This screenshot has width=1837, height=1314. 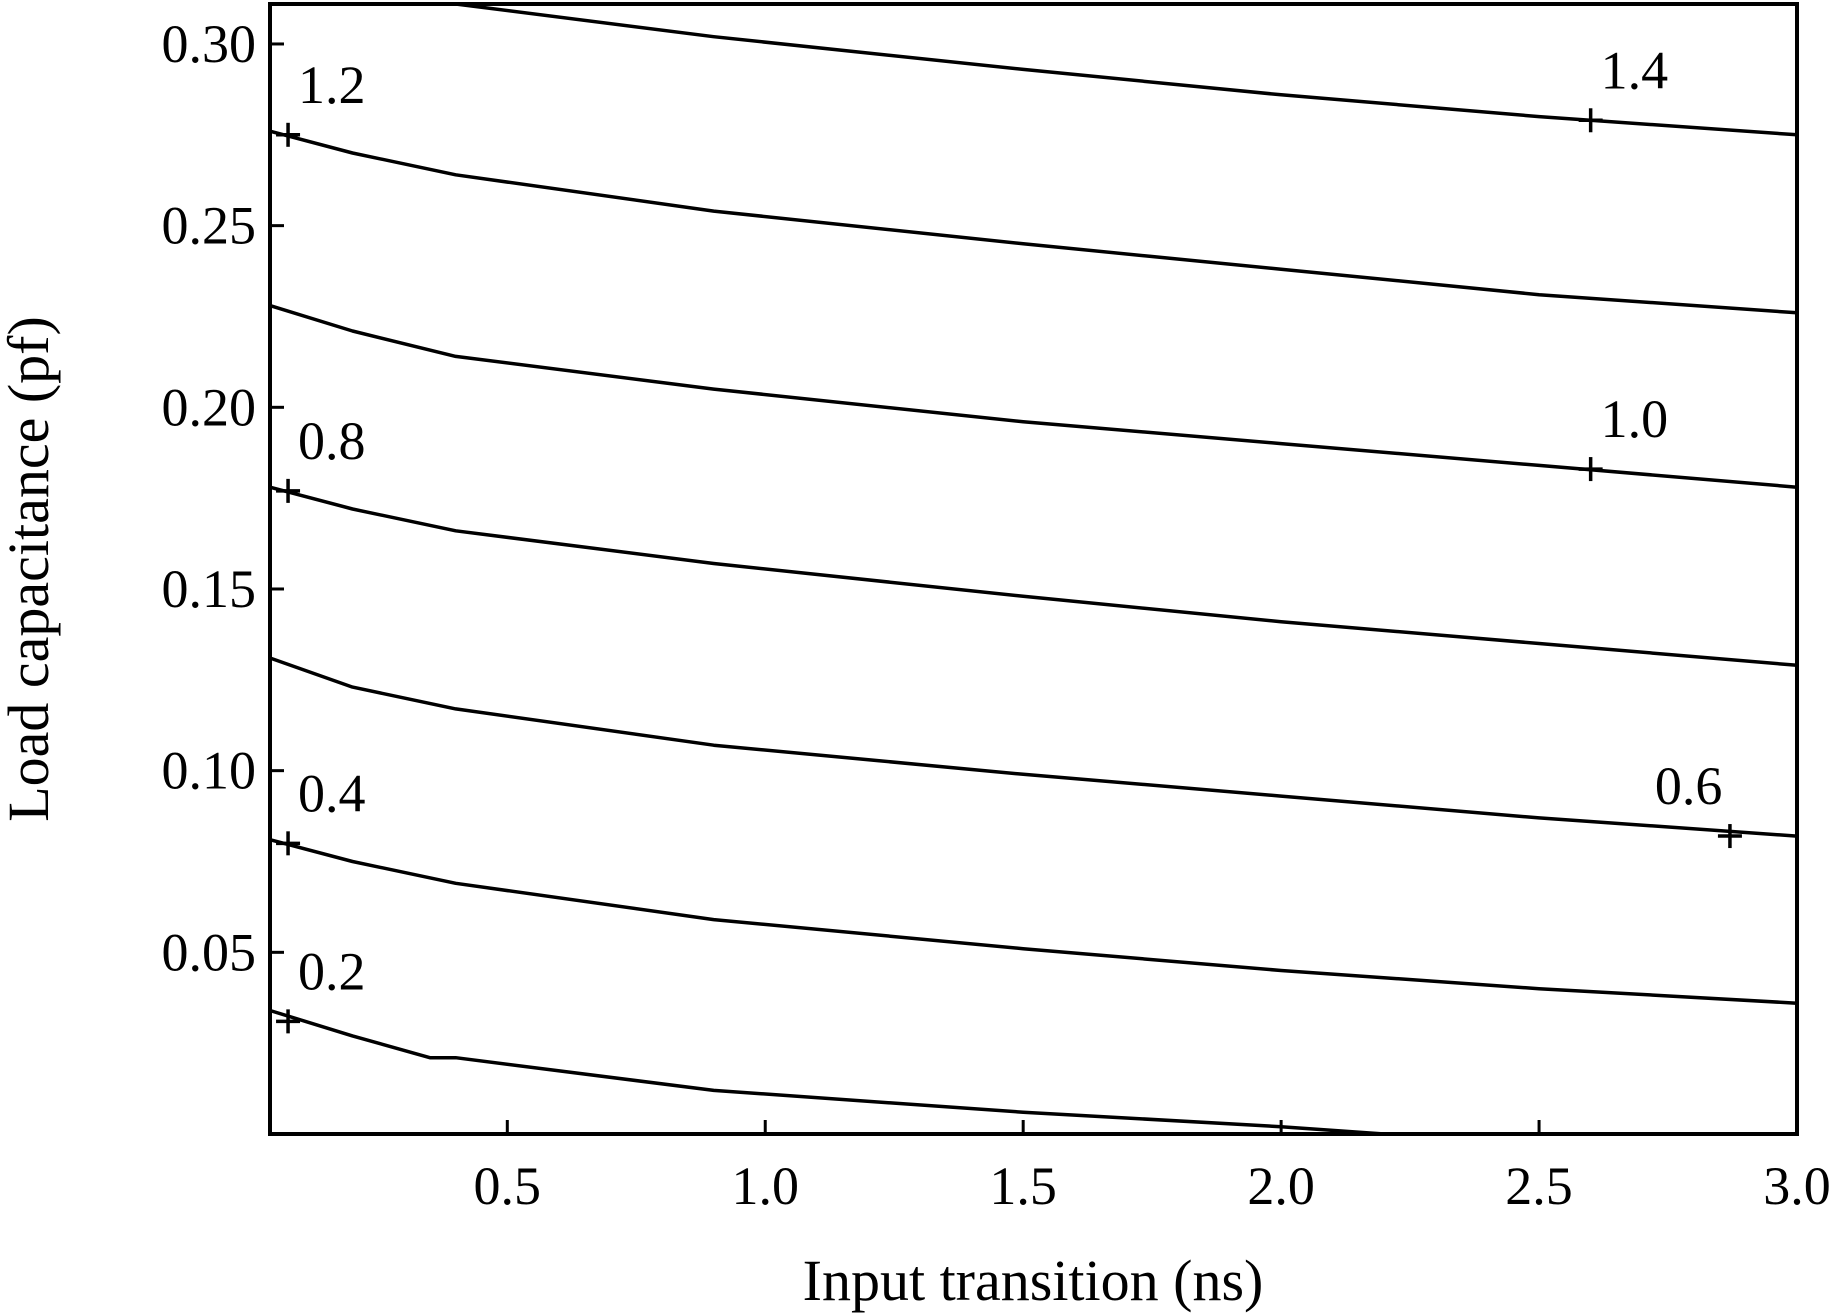 I want to click on x-axis: 0.5 1.0 1.5 2.0 2.5 3.0, so click(x=1152, y=1168).